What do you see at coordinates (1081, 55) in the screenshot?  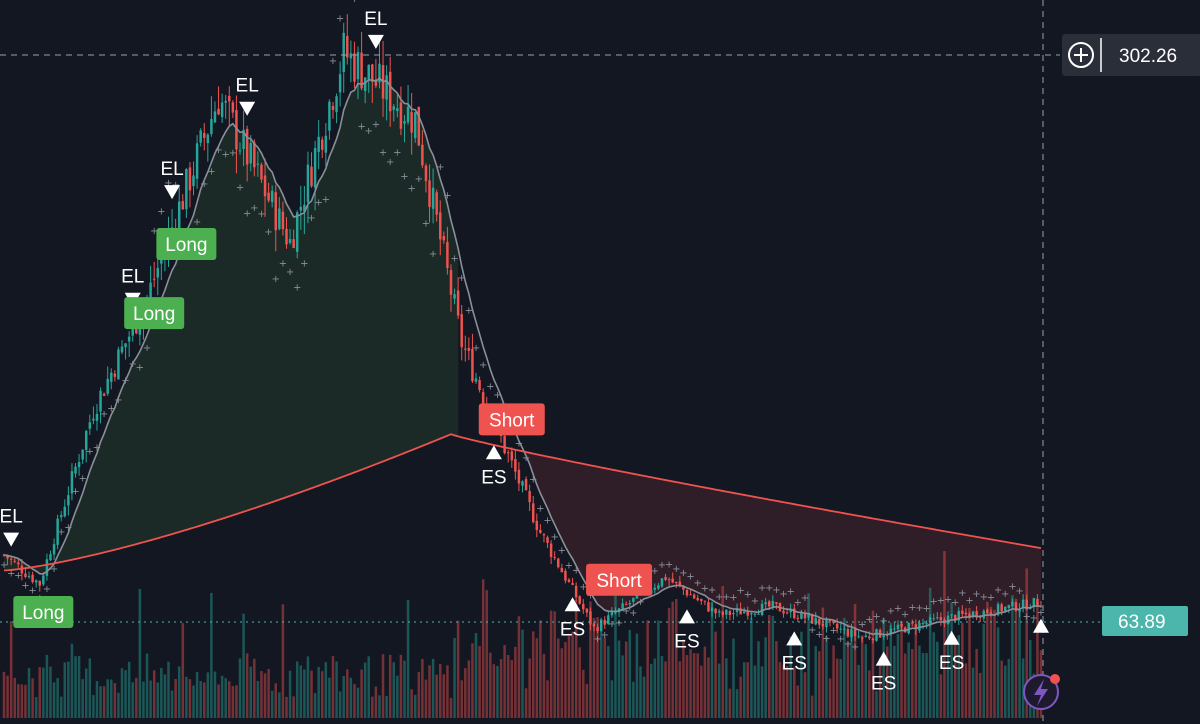 I see `plus-circle-icon` at bounding box center [1081, 55].